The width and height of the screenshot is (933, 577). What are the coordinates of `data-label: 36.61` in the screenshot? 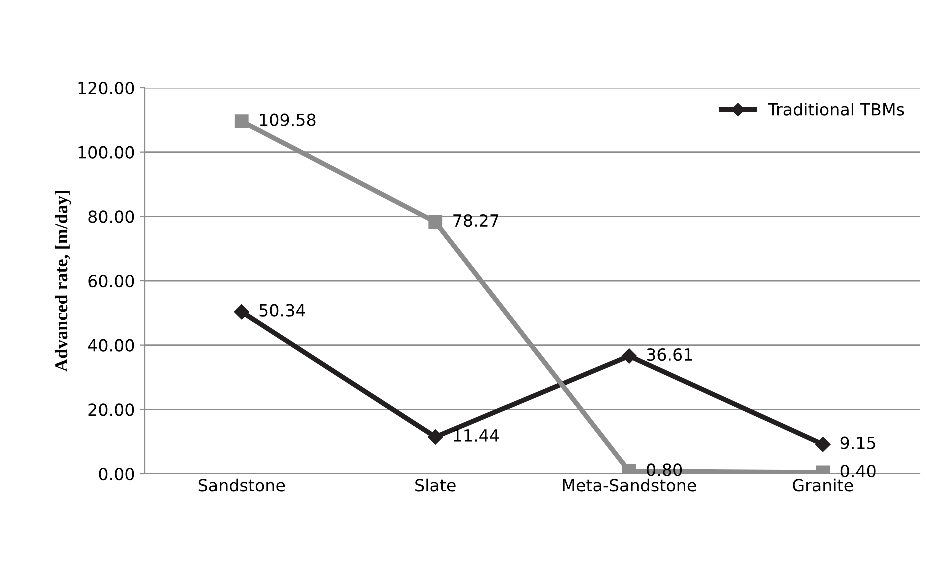 It's located at (669, 355).